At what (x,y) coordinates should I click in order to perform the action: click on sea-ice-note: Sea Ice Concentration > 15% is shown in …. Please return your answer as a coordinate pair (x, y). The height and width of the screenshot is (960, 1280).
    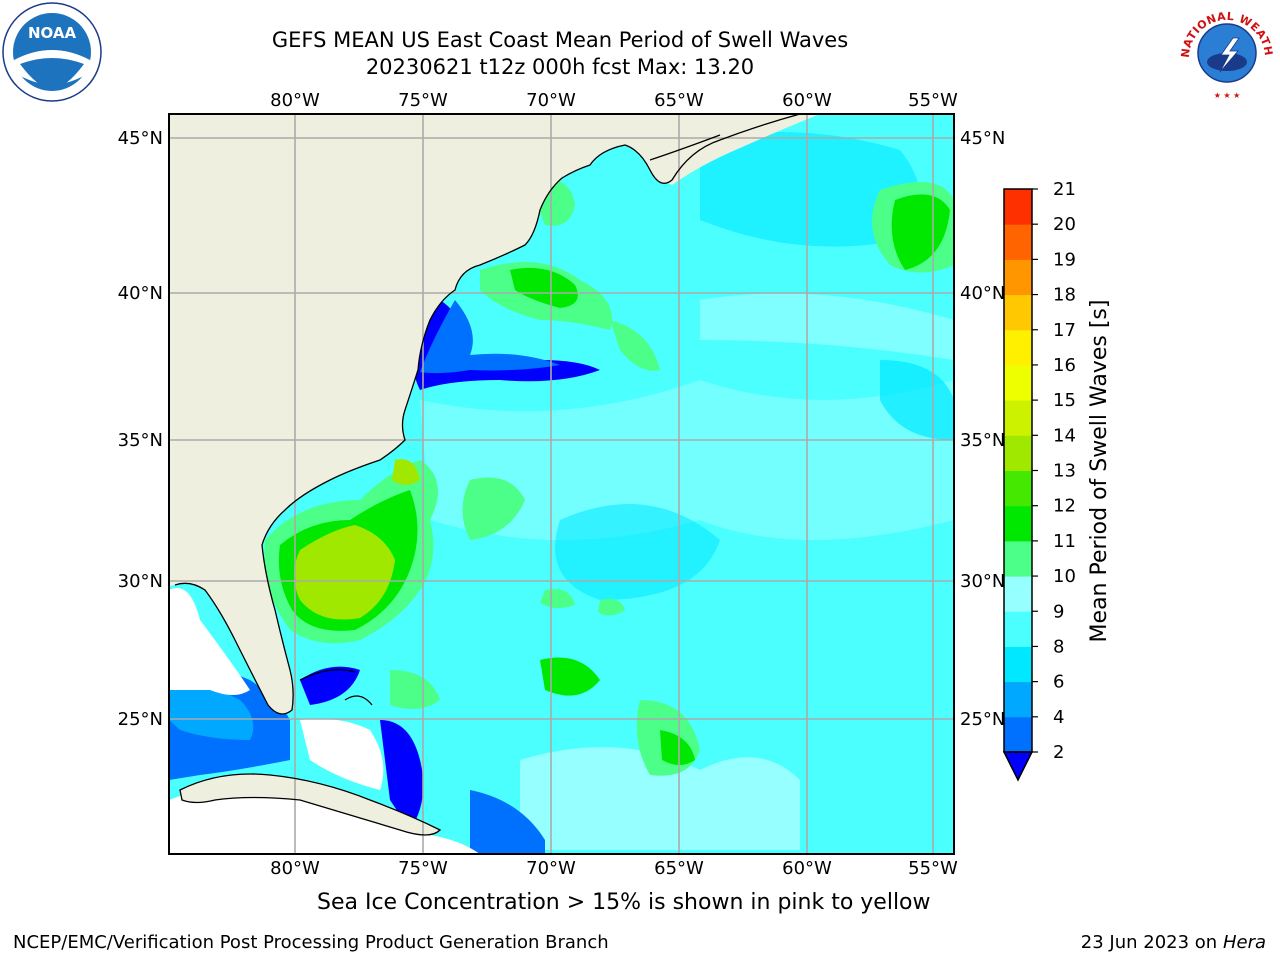
    Looking at the image, I should click on (624, 902).